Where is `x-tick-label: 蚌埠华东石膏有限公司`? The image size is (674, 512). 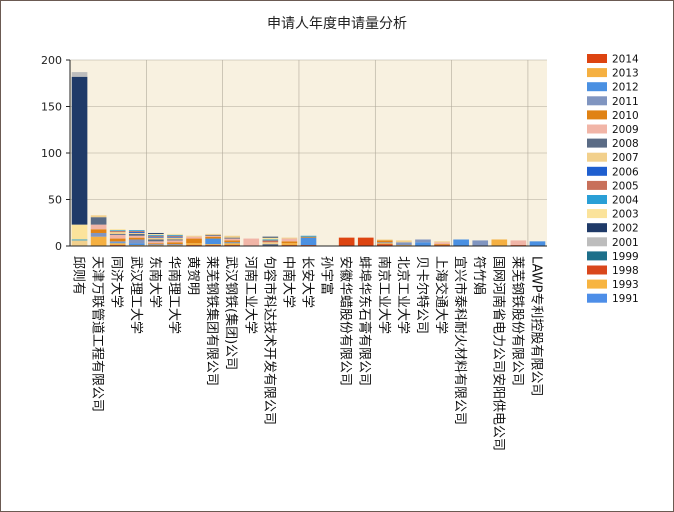
x-tick-label: 蚌埠华东石膏有限公司 is located at coordinates (365, 321).